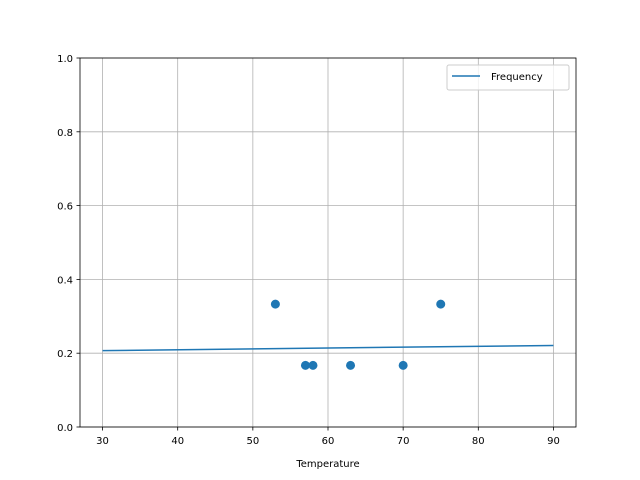 The image size is (640, 480). What do you see at coordinates (403, 441) in the screenshot?
I see `x-tick-label: 70` at bounding box center [403, 441].